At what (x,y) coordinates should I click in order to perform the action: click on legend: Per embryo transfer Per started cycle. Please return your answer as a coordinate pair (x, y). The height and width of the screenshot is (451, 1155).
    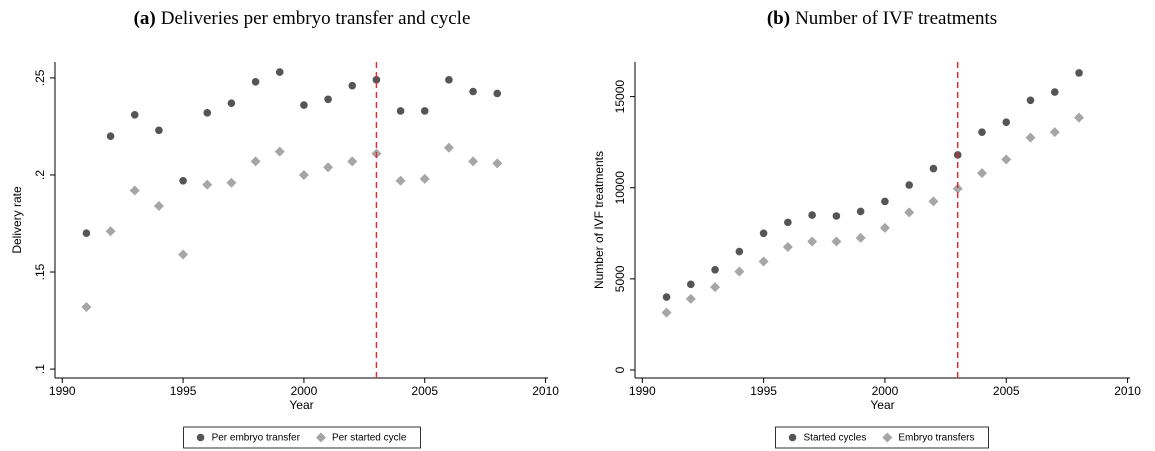
    Looking at the image, I should click on (302, 437).